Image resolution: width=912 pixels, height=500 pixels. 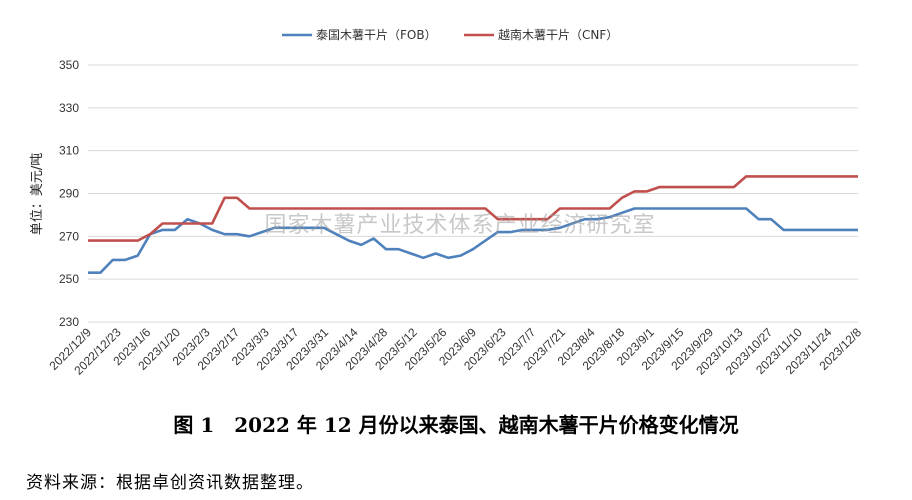 I want to click on legend: 泰国木薯干片（FOB） 越南木薯干片（CNF）, so click(x=450, y=34).